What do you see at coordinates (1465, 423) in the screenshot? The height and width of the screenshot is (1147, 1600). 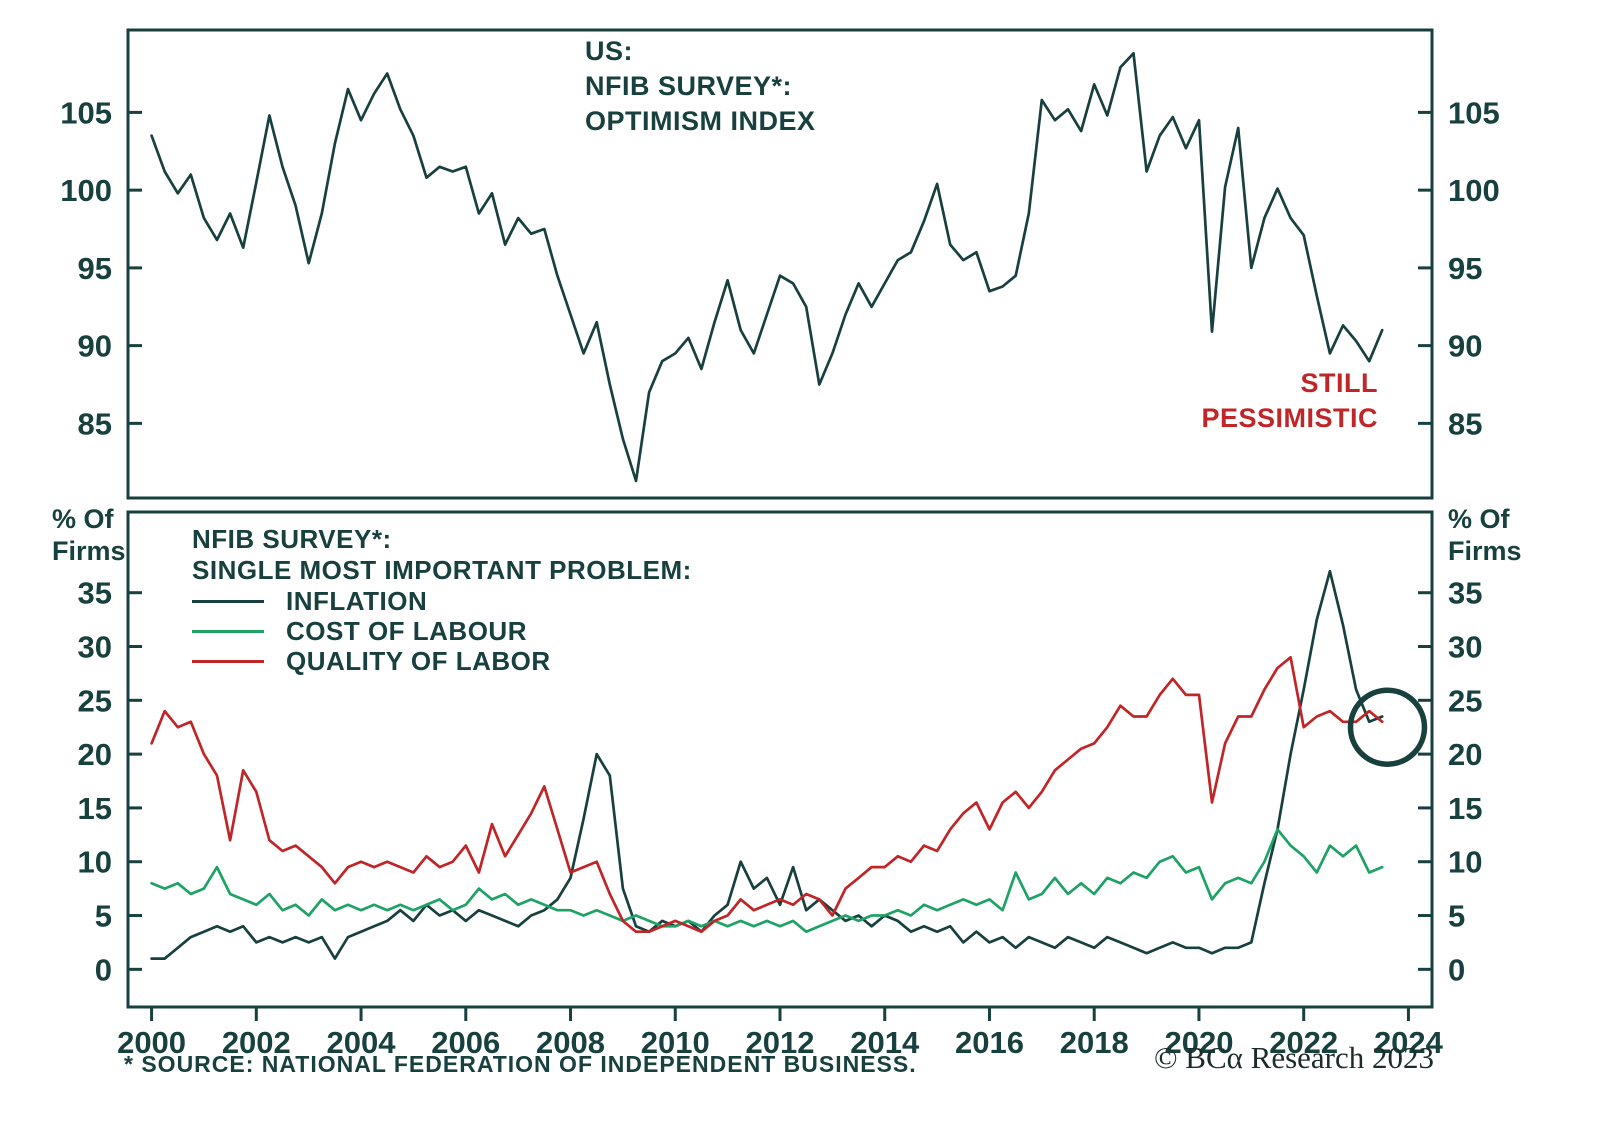 I see `y-tick-label-right: 85` at bounding box center [1465, 423].